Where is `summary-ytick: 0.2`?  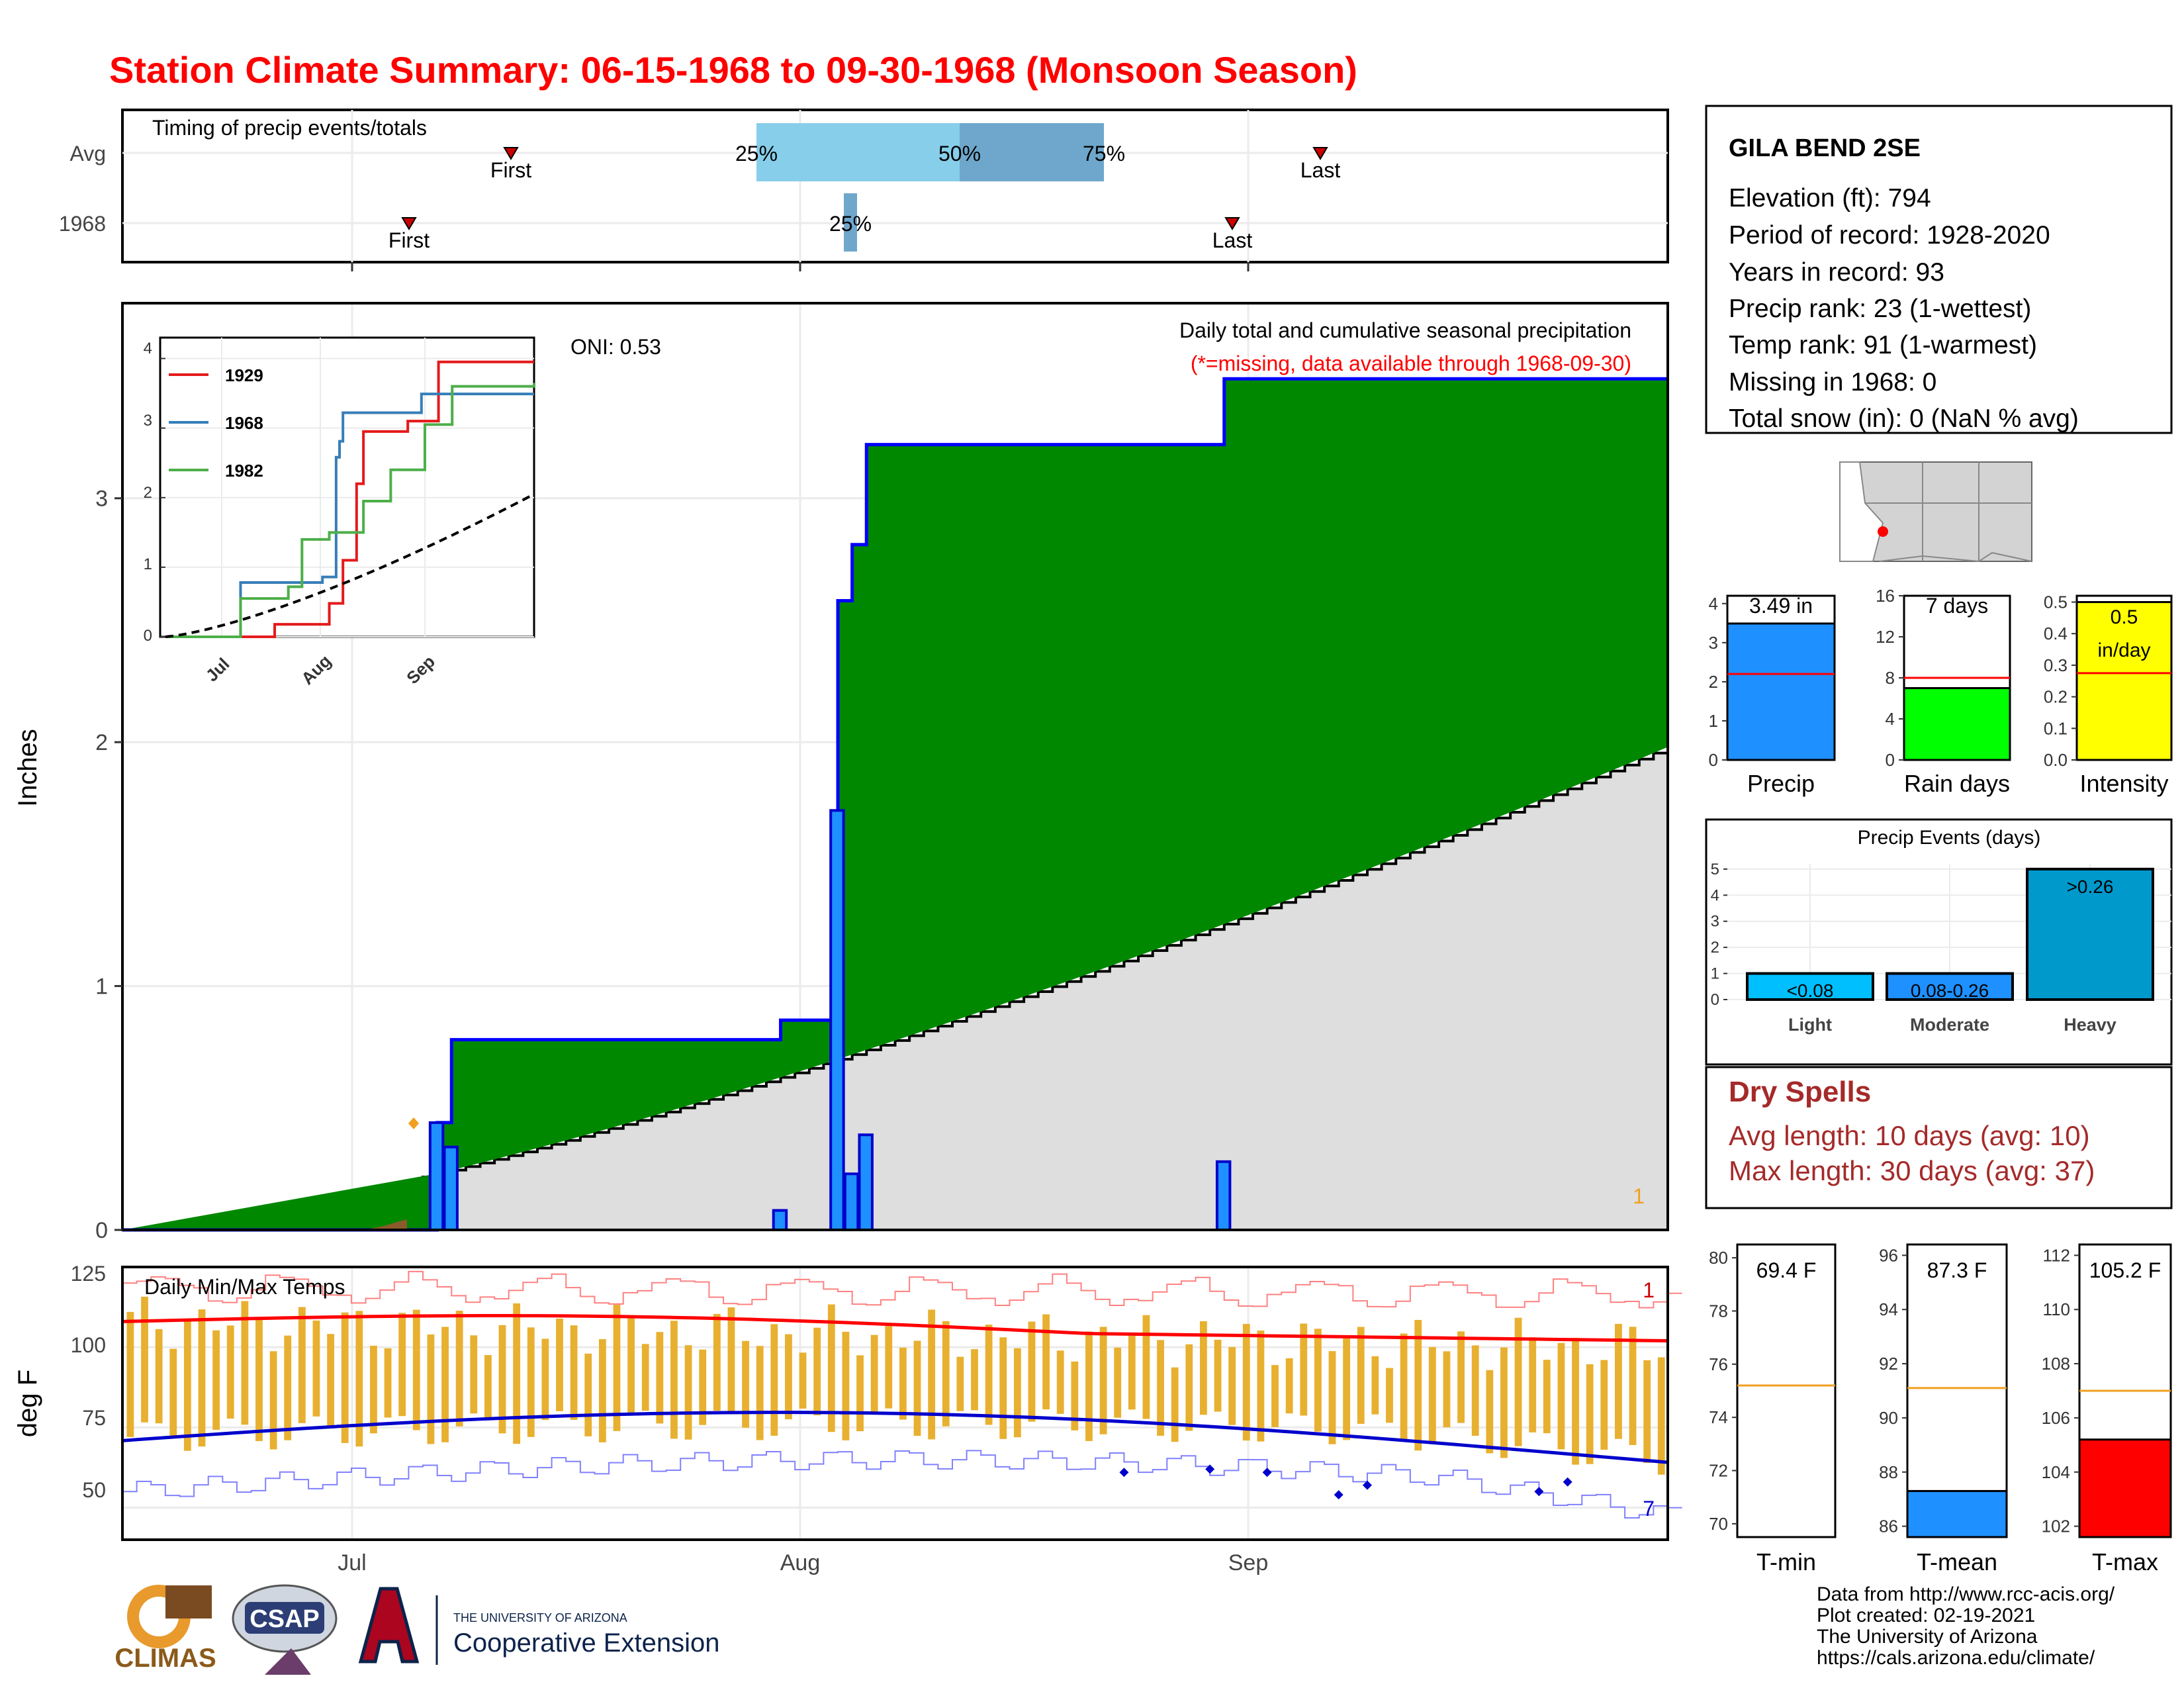
summary-ytick: 0.2 is located at coordinates (2056, 697).